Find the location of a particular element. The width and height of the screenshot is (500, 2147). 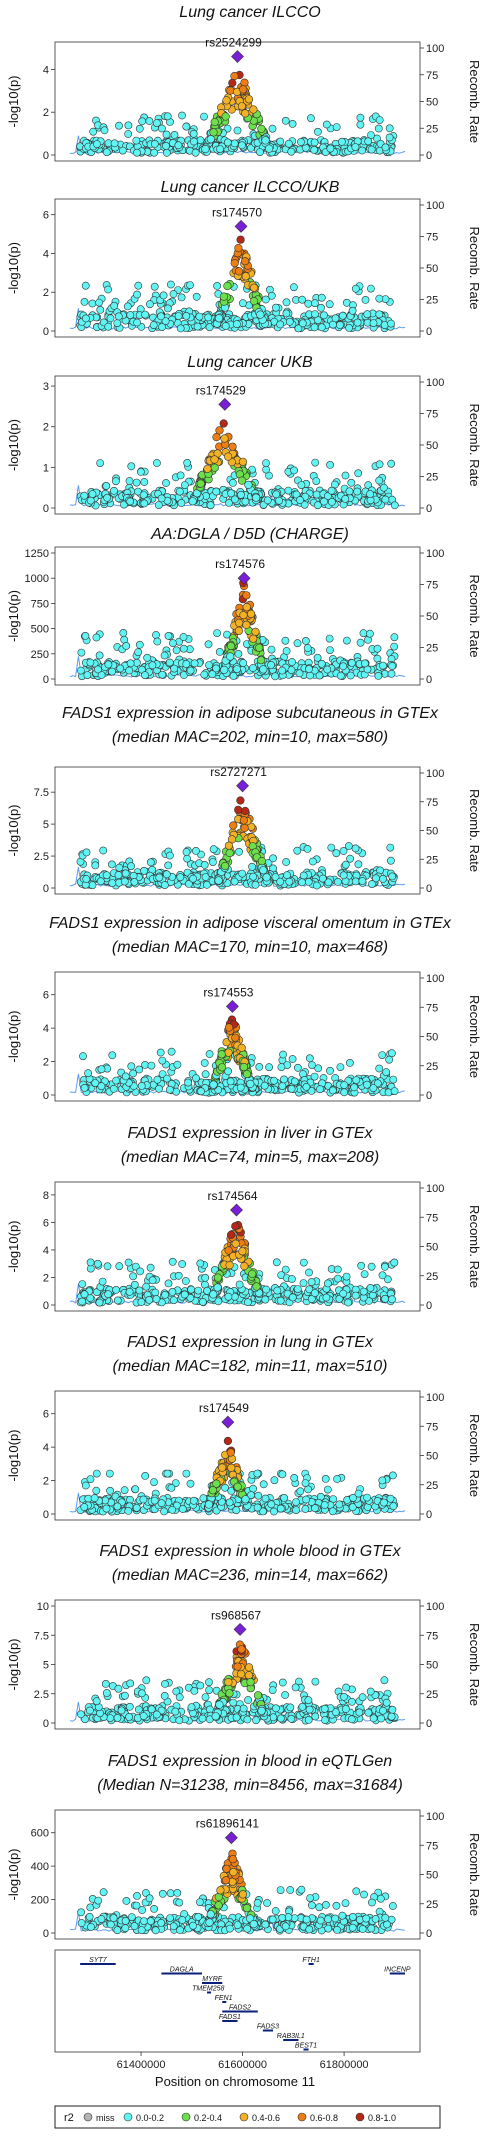

legend-label: 0.4-0.6 is located at coordinates (266, 2118).